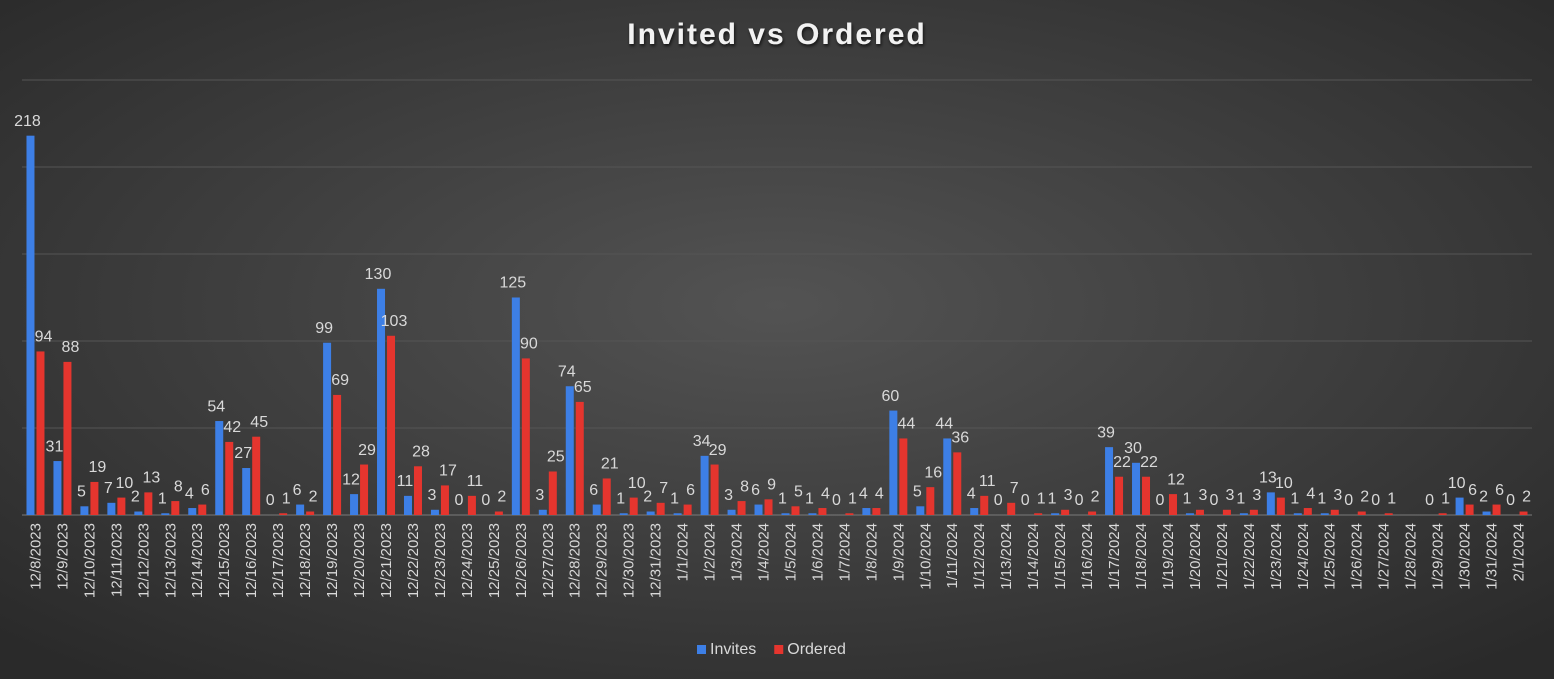 The height and width of the screenshot is (679, 1554). Describe the element at coordinates (701, 649) in the screenshot. I see `legend-swatch` at that location.